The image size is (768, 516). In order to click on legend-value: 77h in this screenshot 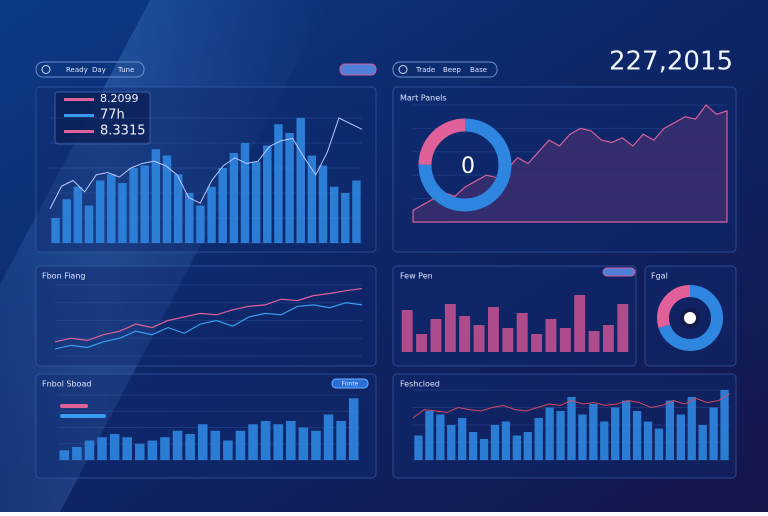, I will do `click(112, 115)`.